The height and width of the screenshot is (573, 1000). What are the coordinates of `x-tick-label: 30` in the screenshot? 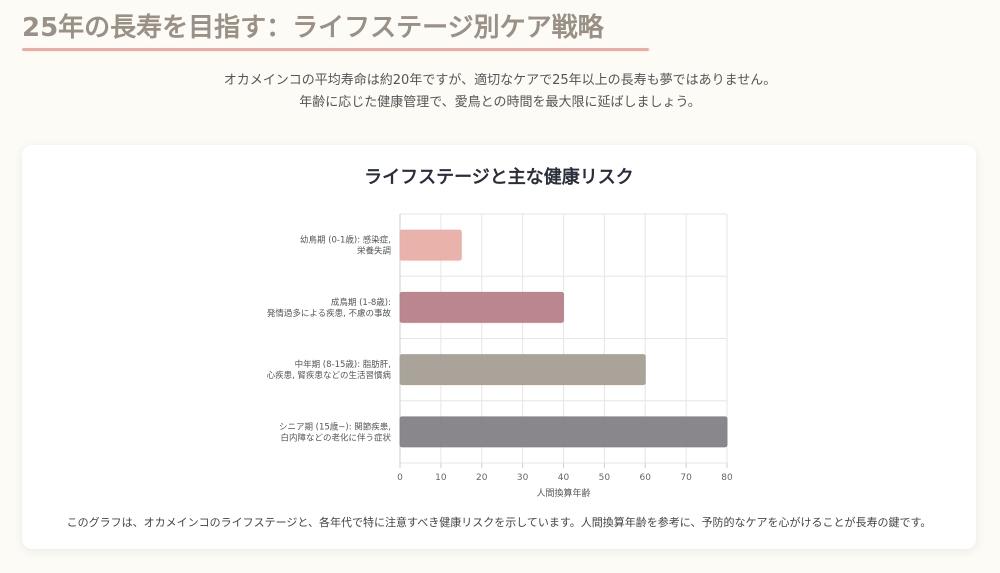 It's located at (523, 478).